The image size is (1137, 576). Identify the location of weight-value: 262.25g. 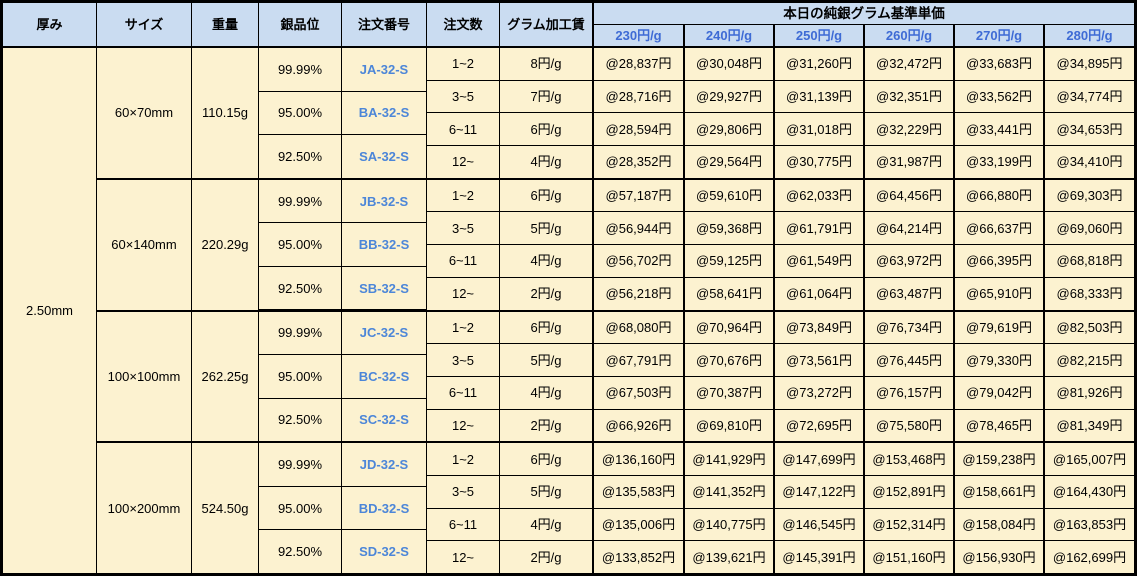
(225, 376).